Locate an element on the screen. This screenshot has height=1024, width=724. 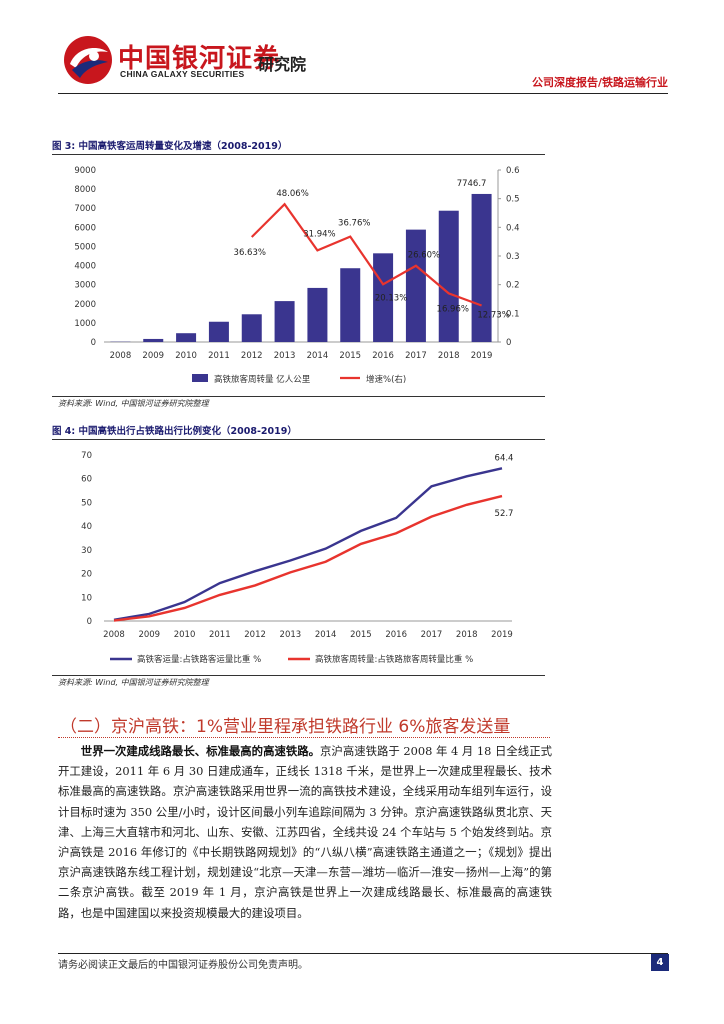
y-tick-label: 40 is located at coordinates (86, 527).